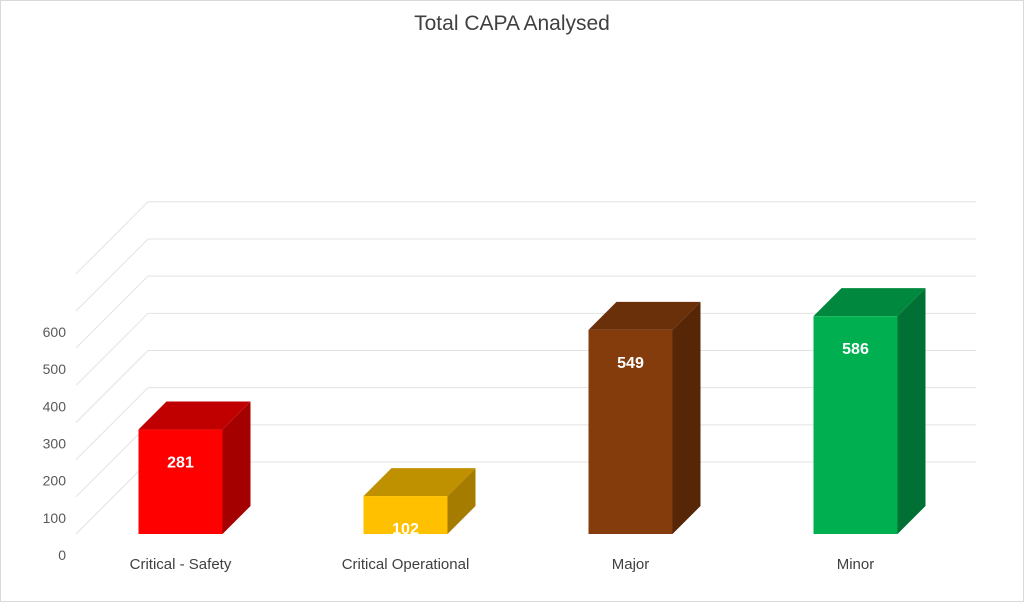 This screenshot has height=603, width=1024. Describe the element at coordinates (55, 332) in the screenshot. I see `y-tick-label: 600` at that location.